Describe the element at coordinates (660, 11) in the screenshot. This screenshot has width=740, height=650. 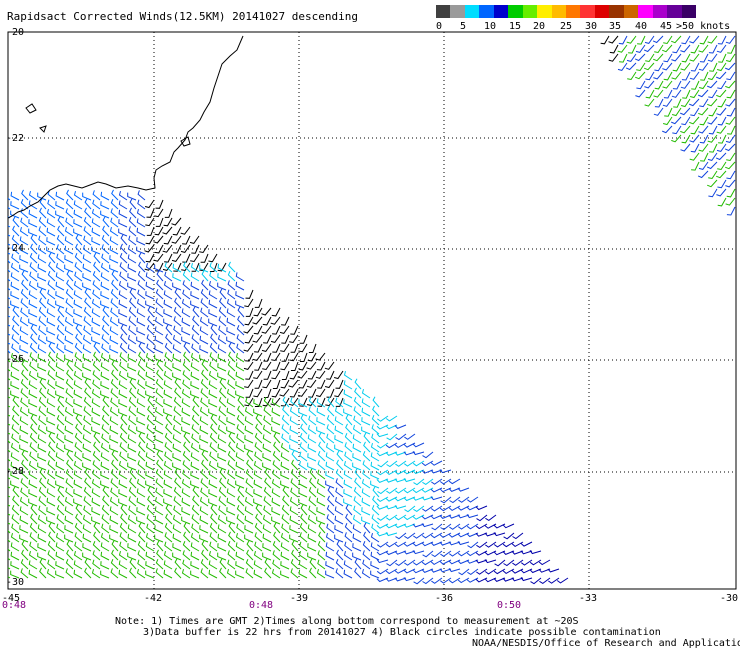
I see `scale-swatch` at that location.